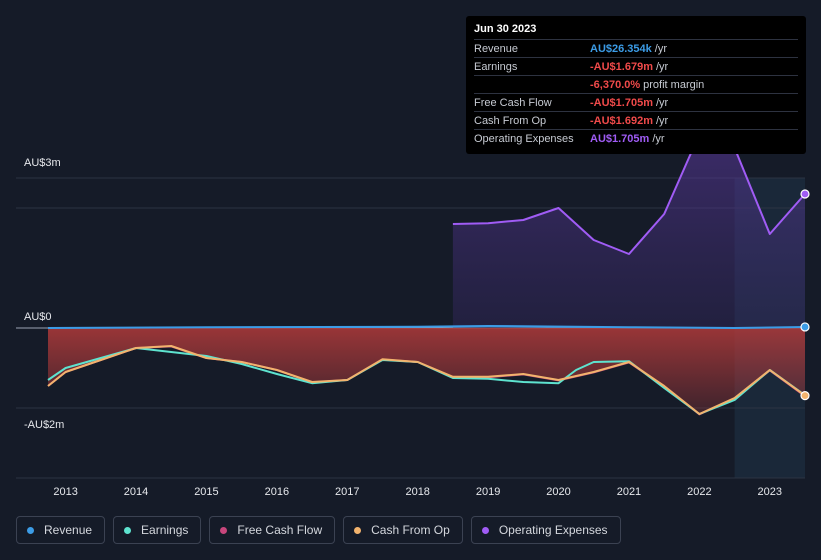 This screenshot has height=560, width=821. Describe the element at coordinates (68, 530) in the screenshot. I see `legend-label: Revenue` at that location.